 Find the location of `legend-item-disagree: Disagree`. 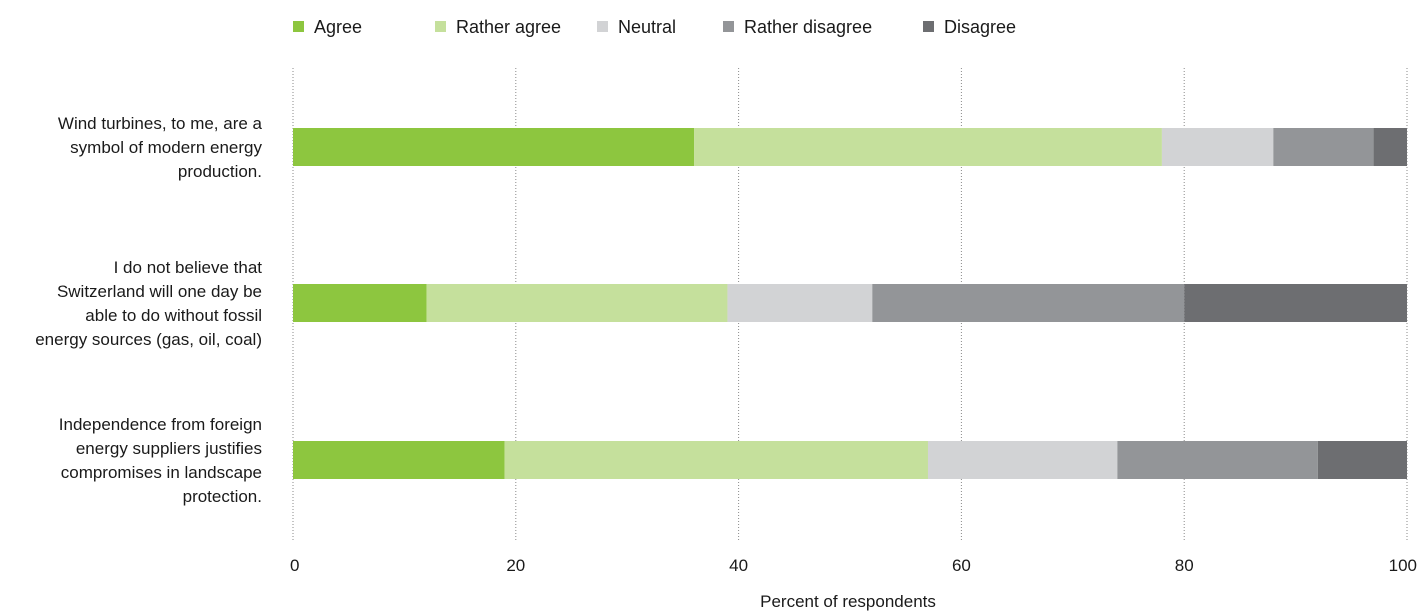

legend-item-disagree: Disagree is located at coordinates (969, 27).